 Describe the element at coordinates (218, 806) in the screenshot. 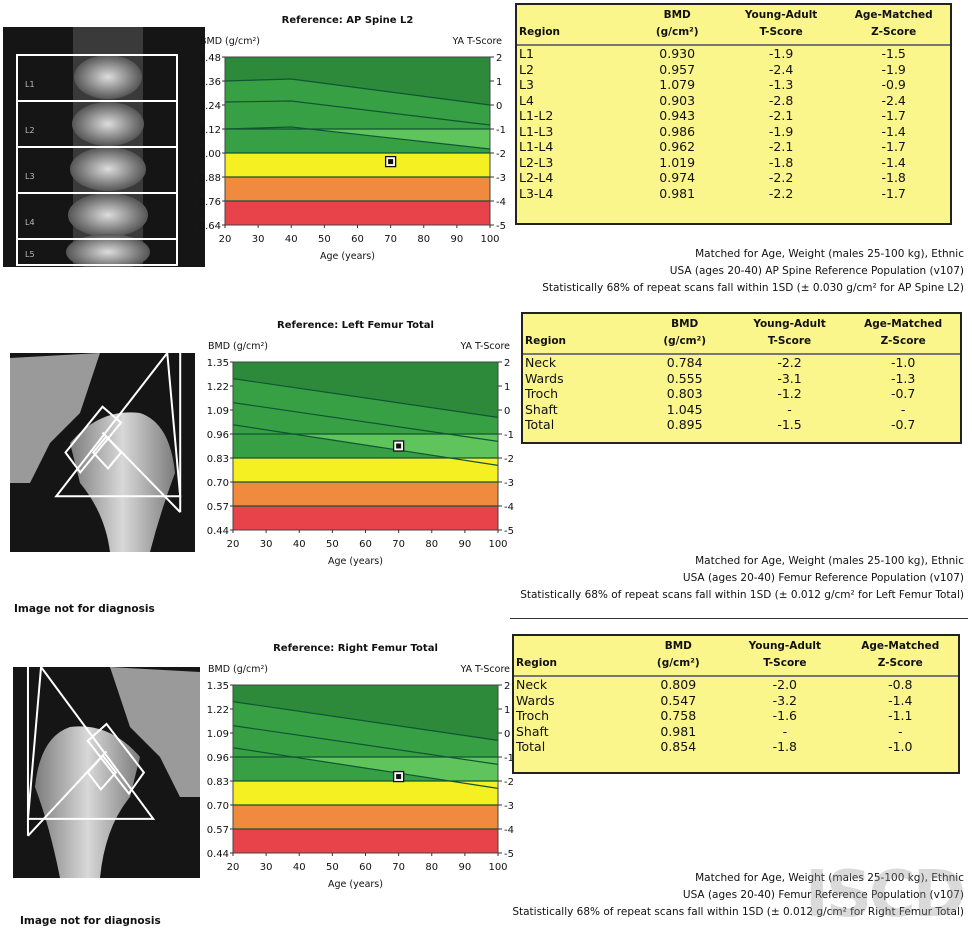

I see `y-tick-label: 0.70` at that location.